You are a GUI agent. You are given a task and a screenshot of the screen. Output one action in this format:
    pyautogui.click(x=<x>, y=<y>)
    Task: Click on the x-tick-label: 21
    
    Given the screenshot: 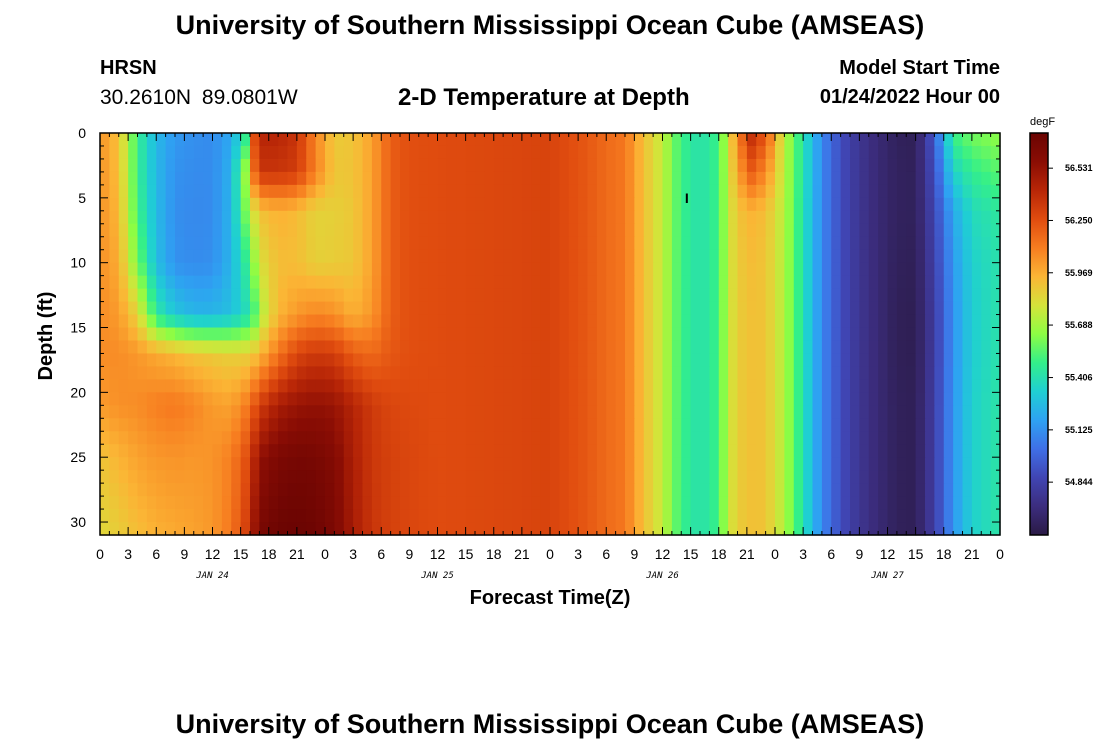 What is the action you would take?
    pyautogui.click(x=747, y=554)
    